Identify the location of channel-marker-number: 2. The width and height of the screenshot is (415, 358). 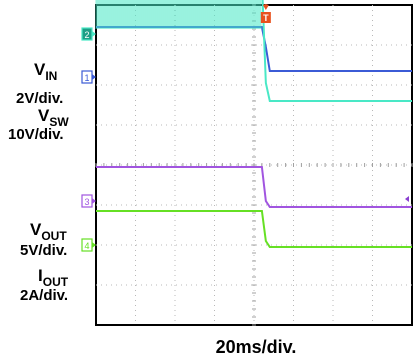
(86, 35).